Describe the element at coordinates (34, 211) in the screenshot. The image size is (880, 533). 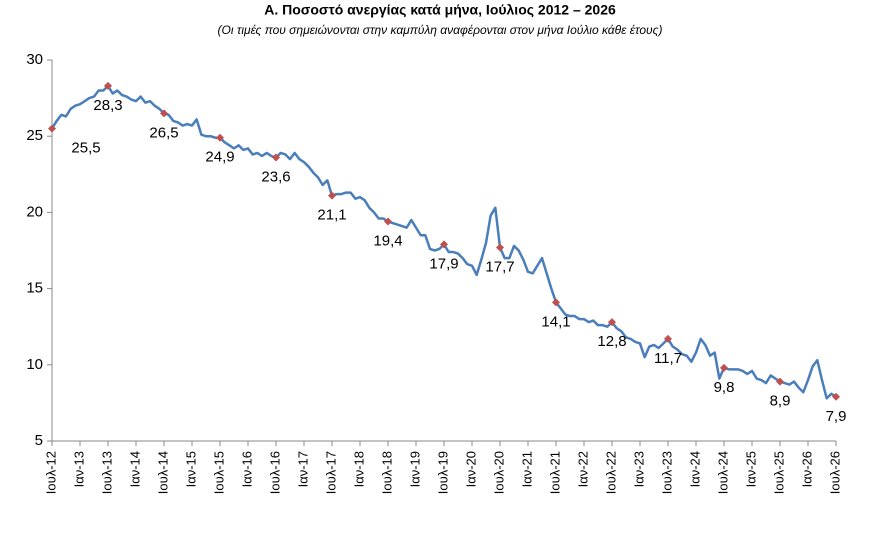
I see `y-tick-label: 20` at that location.